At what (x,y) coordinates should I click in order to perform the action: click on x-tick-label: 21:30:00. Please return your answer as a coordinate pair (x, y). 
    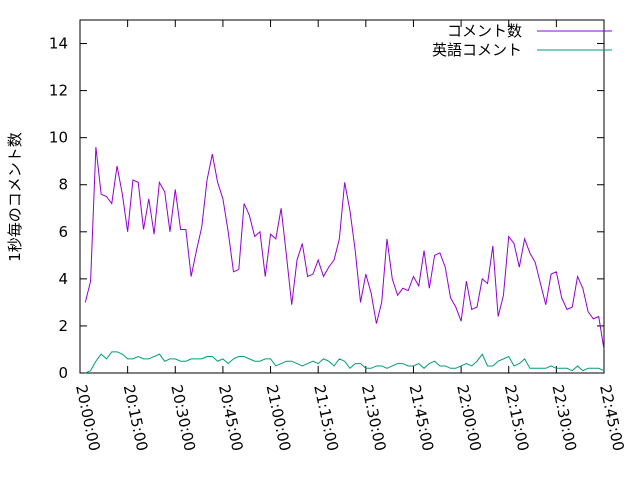
    Looking at the image, I should click on (374, 418).